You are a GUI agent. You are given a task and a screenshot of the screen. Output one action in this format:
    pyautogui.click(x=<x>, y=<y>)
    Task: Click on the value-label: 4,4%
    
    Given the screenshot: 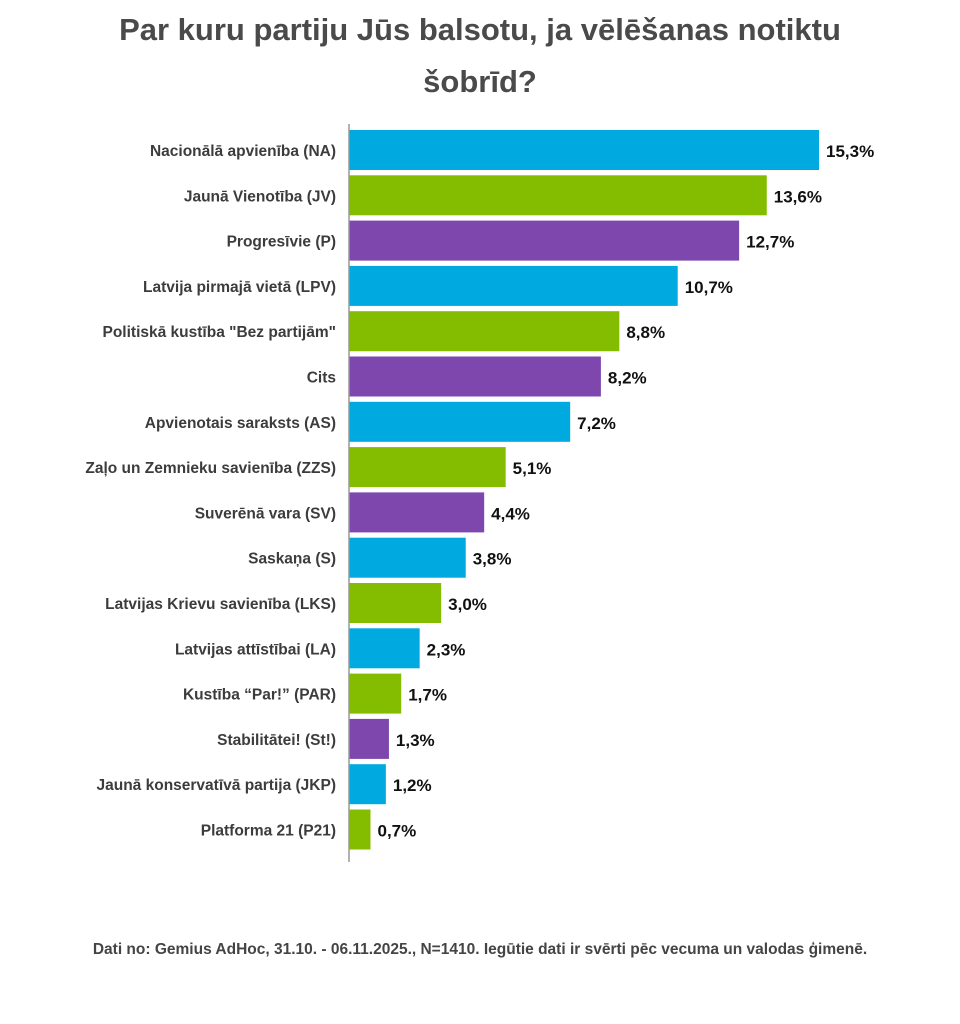 What is the action you would take?
    pyautogui.click(x=510, y=513)
    